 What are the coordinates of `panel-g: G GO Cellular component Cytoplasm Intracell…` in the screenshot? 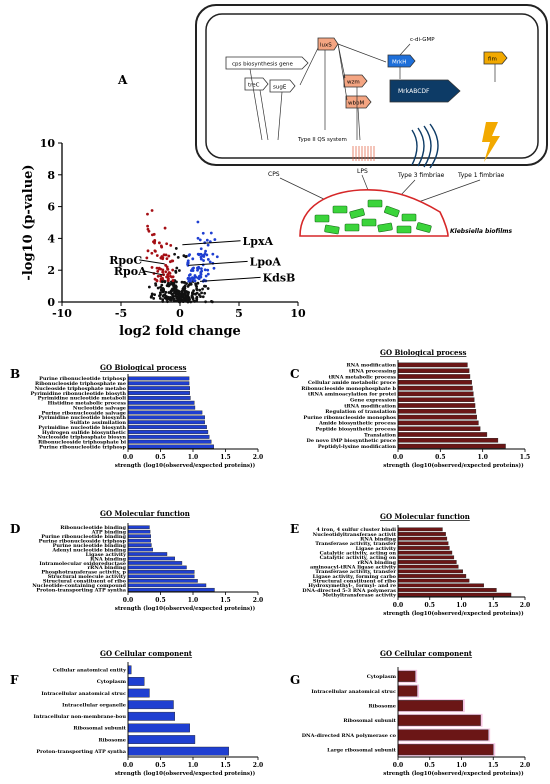 It's located at (410, 713).